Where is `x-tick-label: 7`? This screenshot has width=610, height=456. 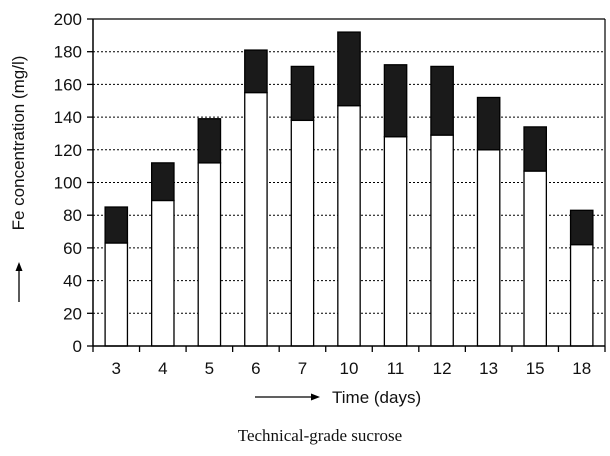
x-tick-label: 7 is located at coordinates (302, 368).